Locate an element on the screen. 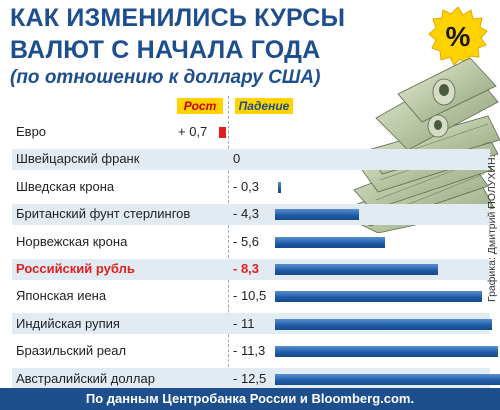 This screenshot has height=410, width=500. legend-growth: Рост is located at coordinates (200, 106).